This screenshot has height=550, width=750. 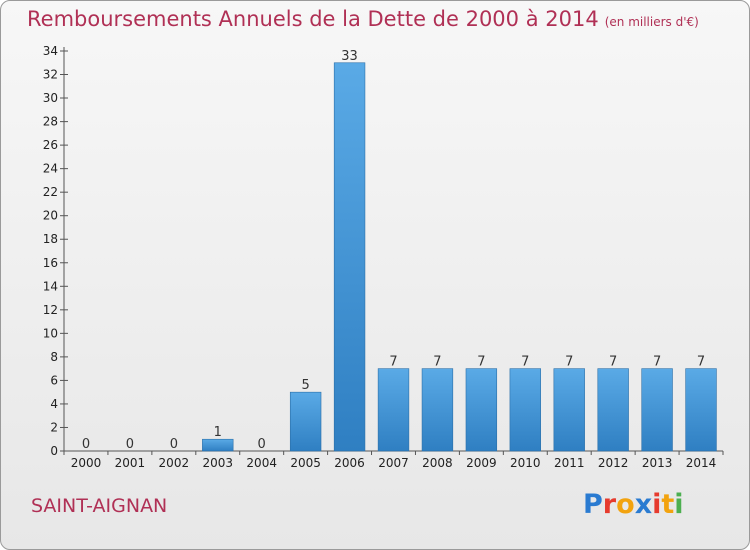 What do you see at coordinates (393, 463) in the screenshot?
I see `x-tick-label: 2007` at bounding box center [393, 463].